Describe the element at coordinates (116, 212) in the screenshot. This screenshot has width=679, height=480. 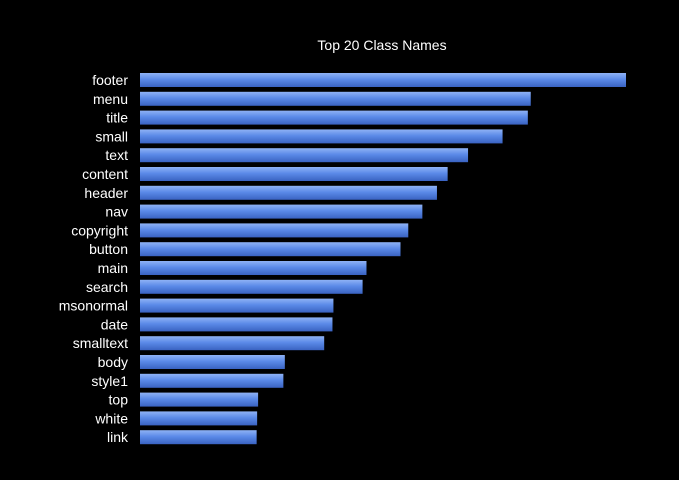
I see `category-label-nav: nav` at that location.